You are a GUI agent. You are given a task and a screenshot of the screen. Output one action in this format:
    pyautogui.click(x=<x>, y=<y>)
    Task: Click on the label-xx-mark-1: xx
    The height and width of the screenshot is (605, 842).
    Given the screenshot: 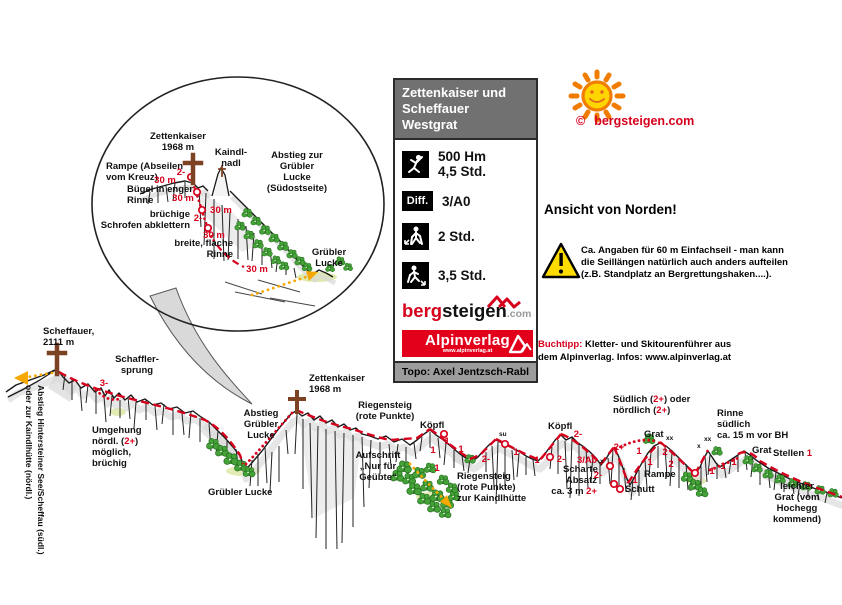 What is the action you would take?
    pyautogui.click(x=670, y=438)
    